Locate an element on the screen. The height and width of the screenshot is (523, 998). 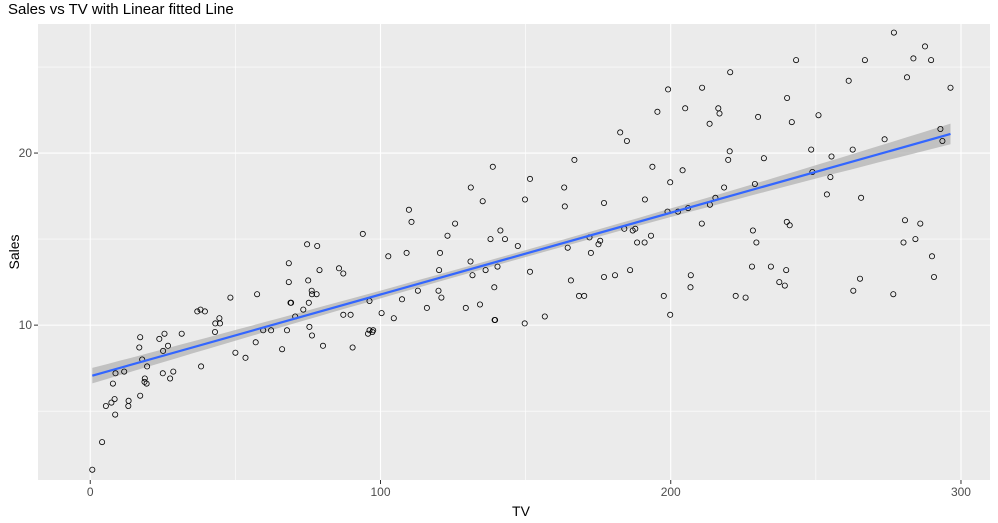
x-tick-label: 0 is located at coordinates (90, 492).